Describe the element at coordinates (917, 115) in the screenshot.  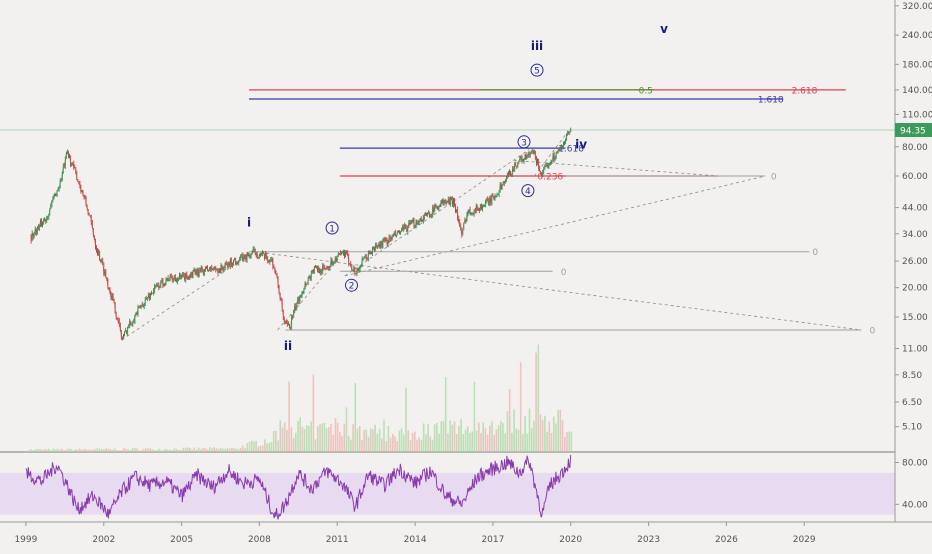
I see `price-tick-label: 110.00` at that location.